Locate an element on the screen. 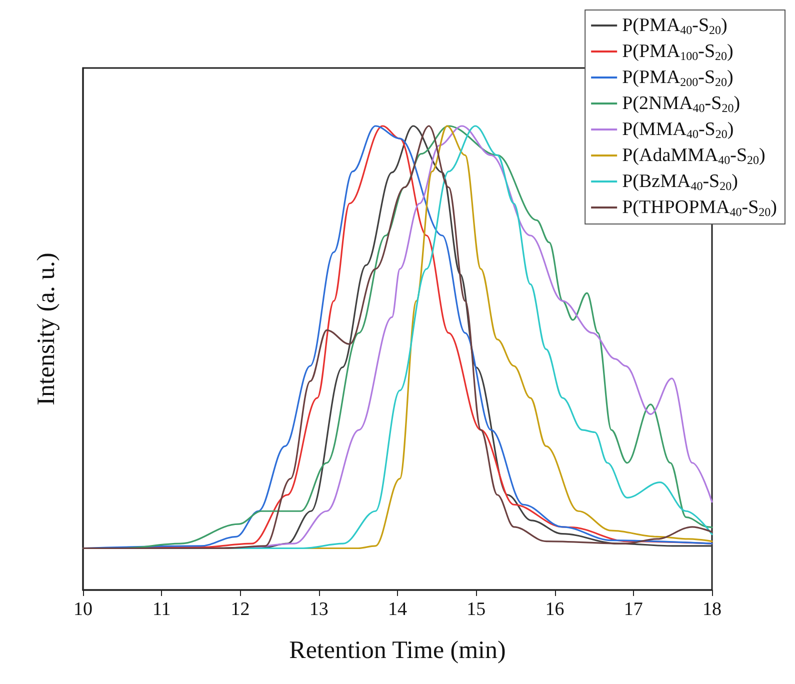 This screenshot has width=795, height=684. y-axis-title: Intensity (a. u.) is located at coordinates (46, 329).